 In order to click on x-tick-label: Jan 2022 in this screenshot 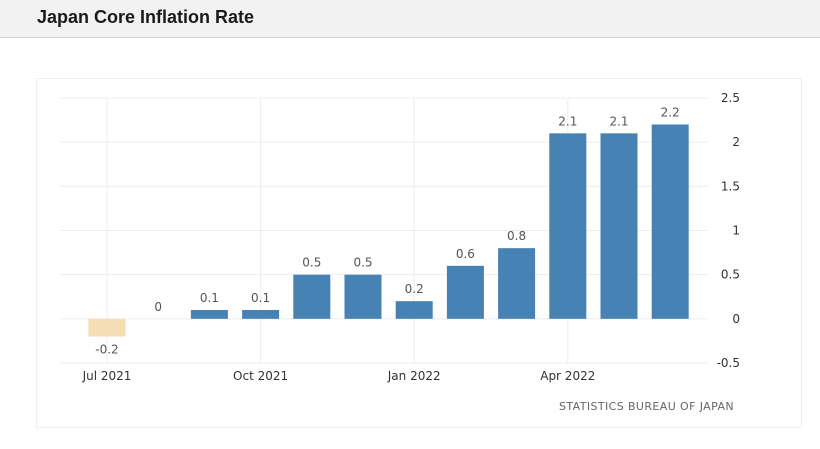, I will do `click(414, 376)`.